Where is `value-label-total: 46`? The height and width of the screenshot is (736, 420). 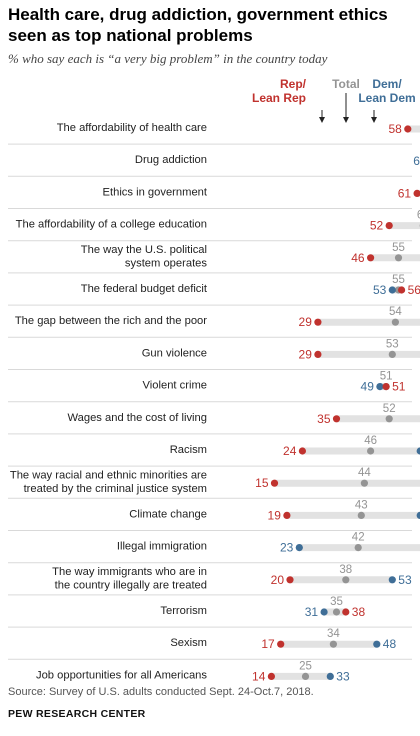
value-label-total: 46 is located at coordinates (370, 441).